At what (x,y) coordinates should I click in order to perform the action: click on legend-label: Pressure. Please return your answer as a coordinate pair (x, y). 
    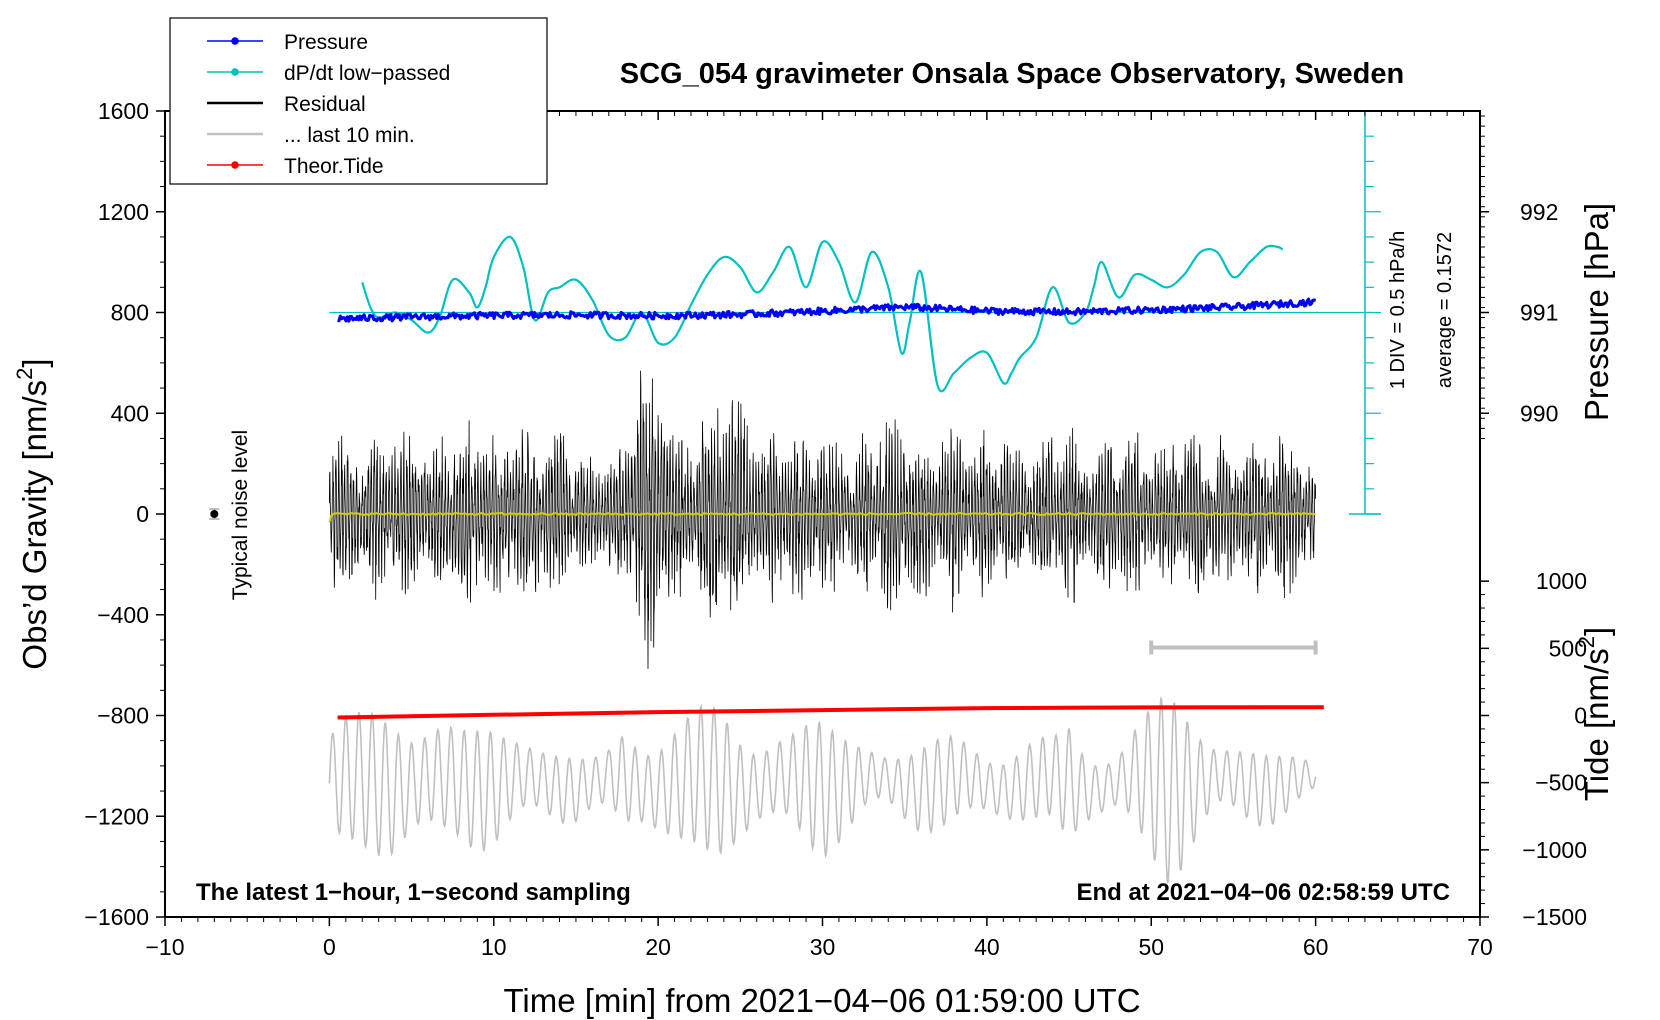
    Looking at the image, I should click on (326, 42).